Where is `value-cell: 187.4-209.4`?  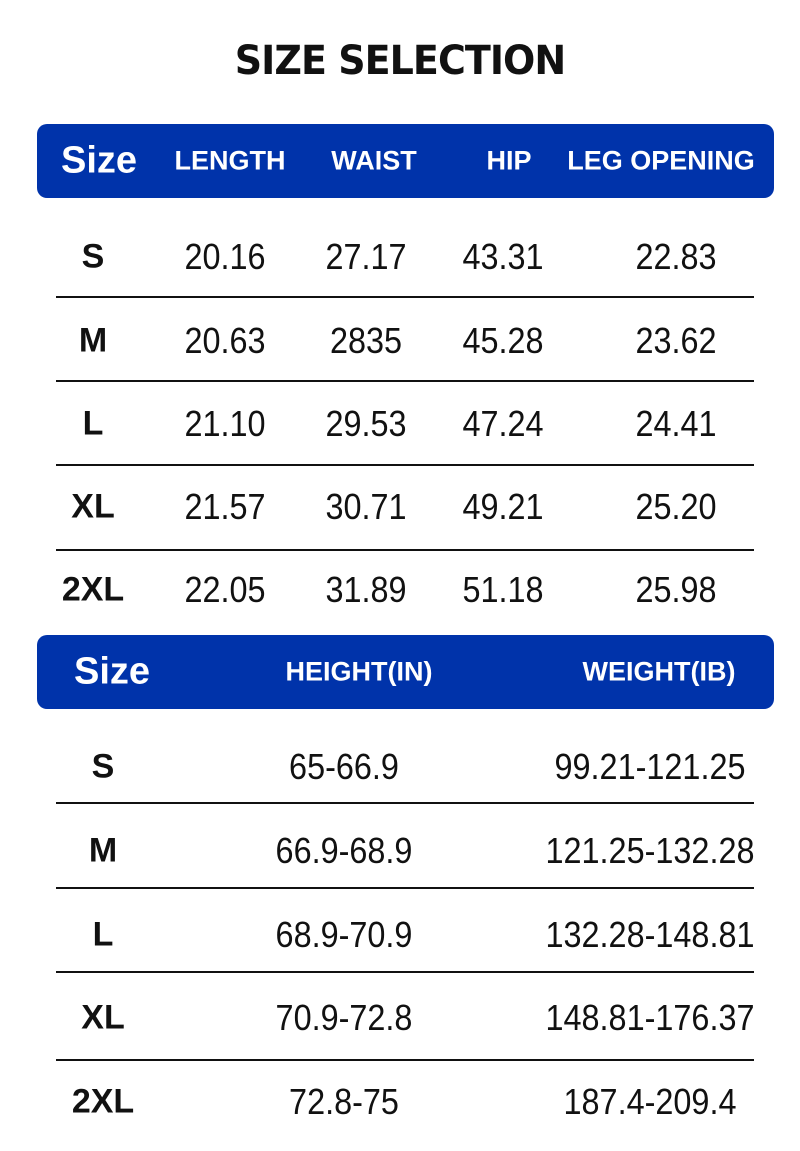 value-cell: 187.4-209.4 is located at coordinates (650, 1101).